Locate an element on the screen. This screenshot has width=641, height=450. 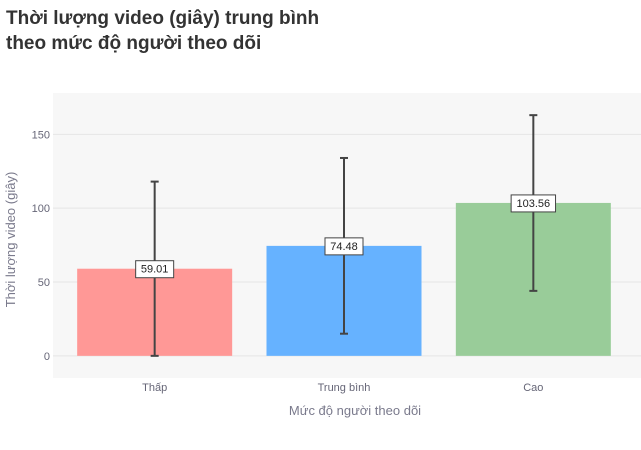
y-tick-label: 150 is located at coordinates (41, 135).